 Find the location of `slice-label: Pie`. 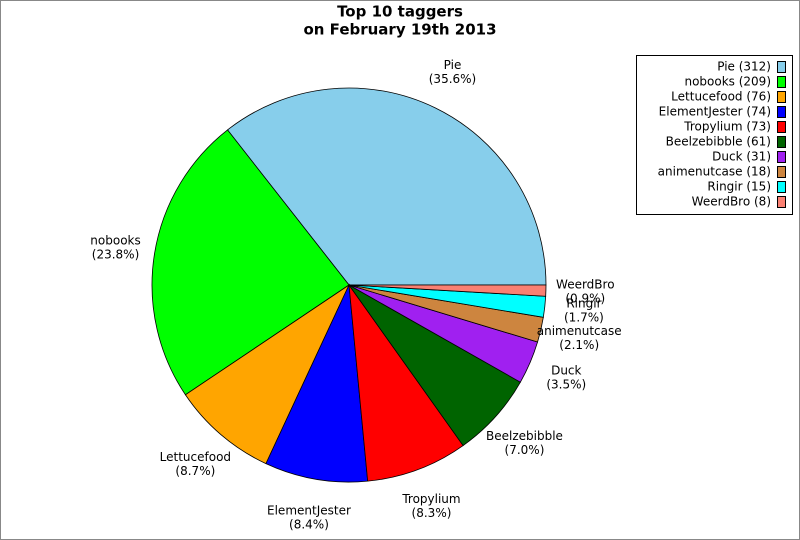

slice-label: Pie is located at coordinates (453, 65).